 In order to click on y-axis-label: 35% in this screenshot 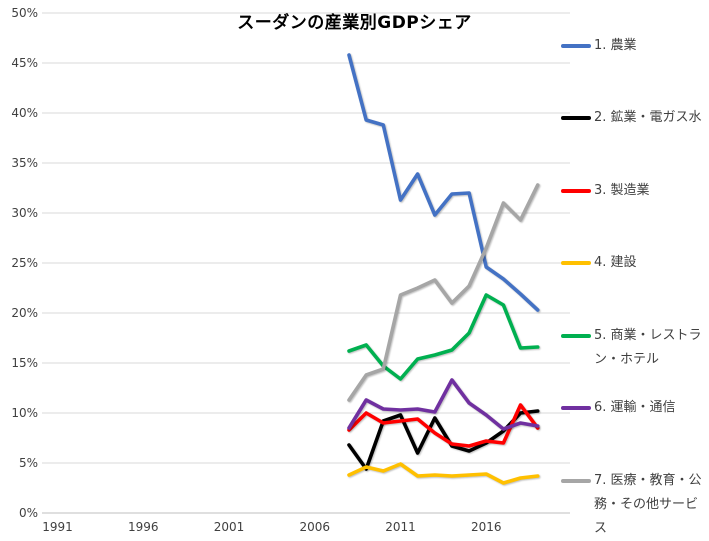, I will do `click(24, 163)`.